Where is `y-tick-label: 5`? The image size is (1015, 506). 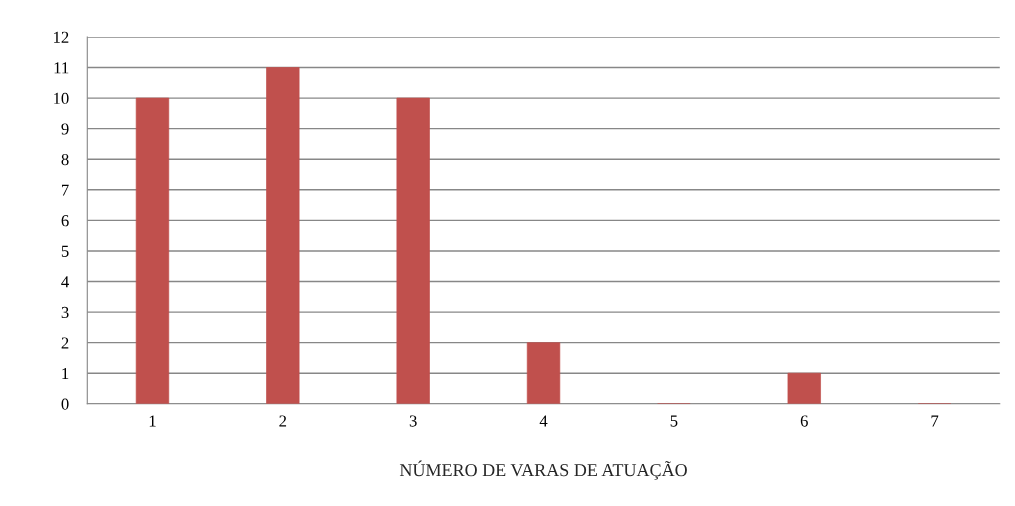 y-tick-label: 5 is located at coordinates (65, 251).